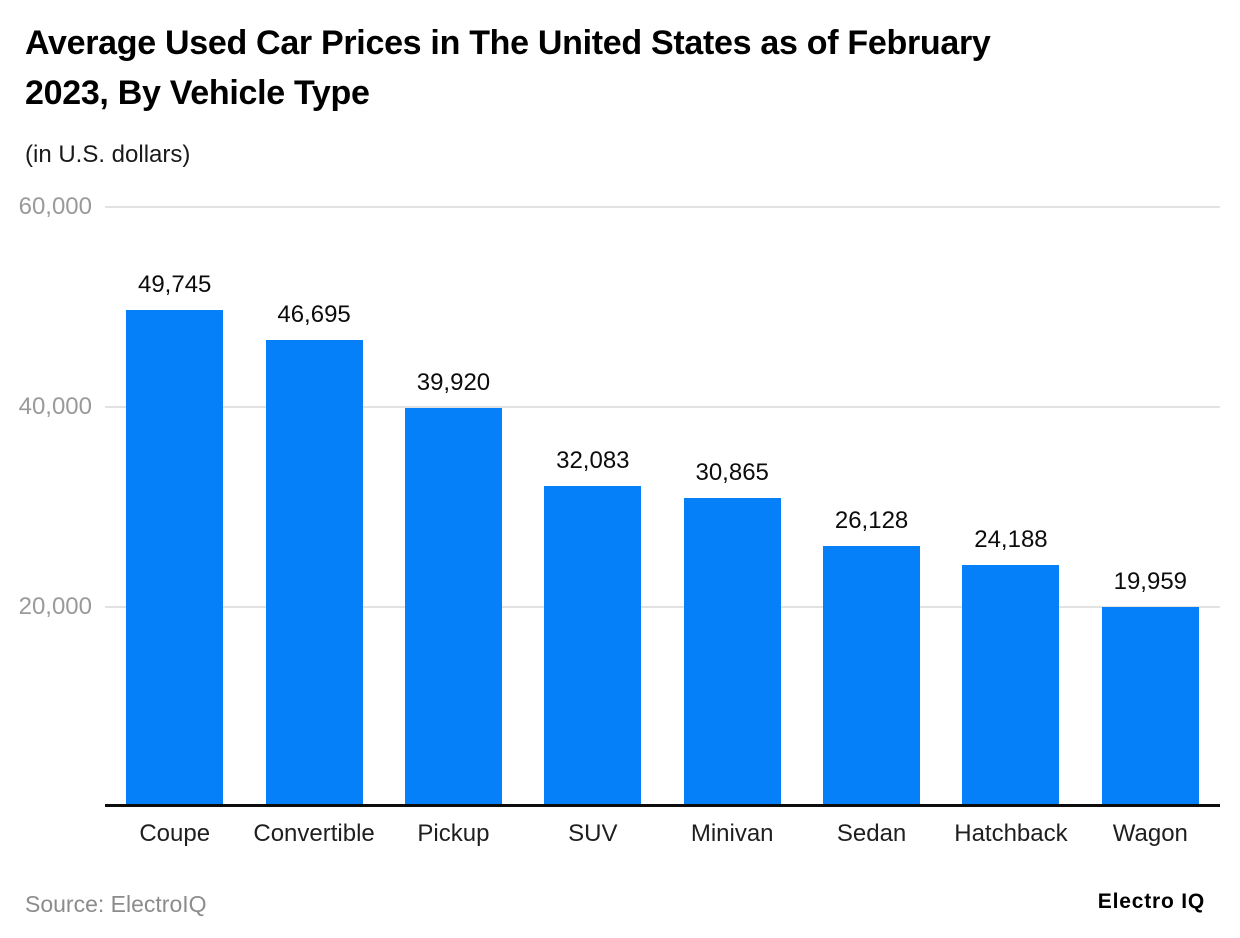 The image size is (1240, 938). I want to click on x-axis-category-label: SUV, so click(593, 833).